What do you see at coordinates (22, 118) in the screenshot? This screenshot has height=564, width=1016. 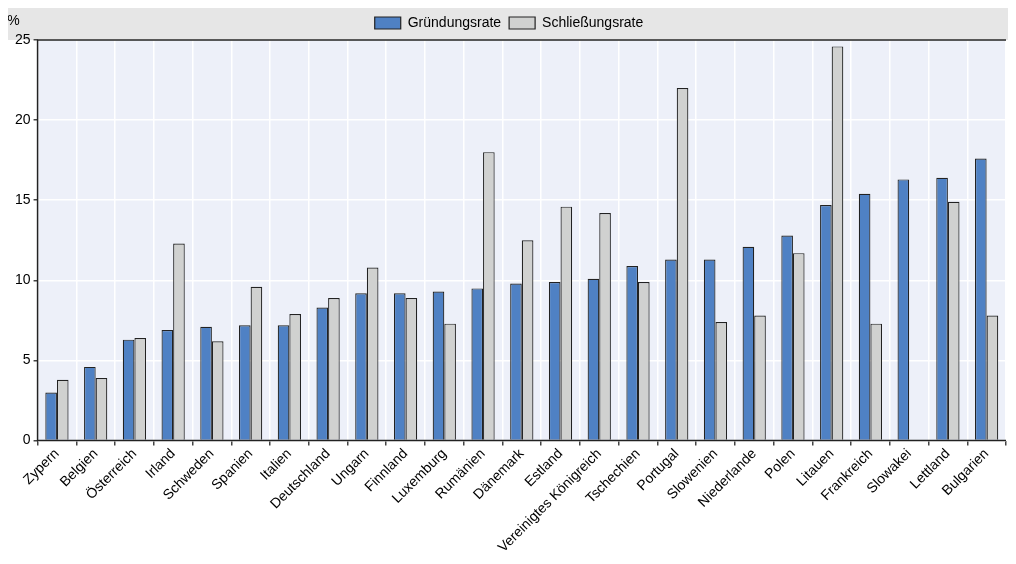 I see `y-tick-label: 20` at bounding box center [22, 118].